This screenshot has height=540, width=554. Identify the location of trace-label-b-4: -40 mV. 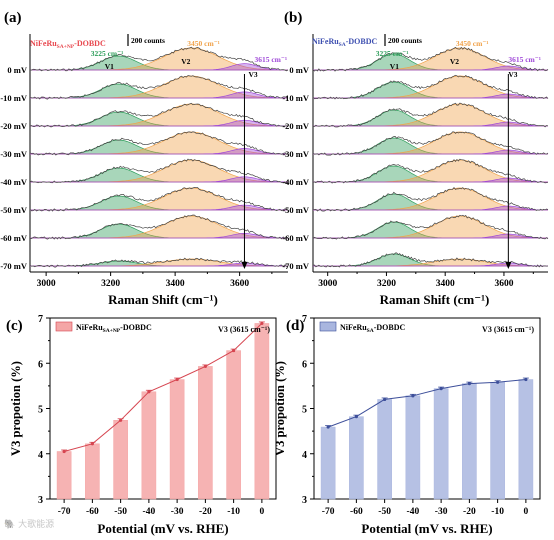
(296, 182).